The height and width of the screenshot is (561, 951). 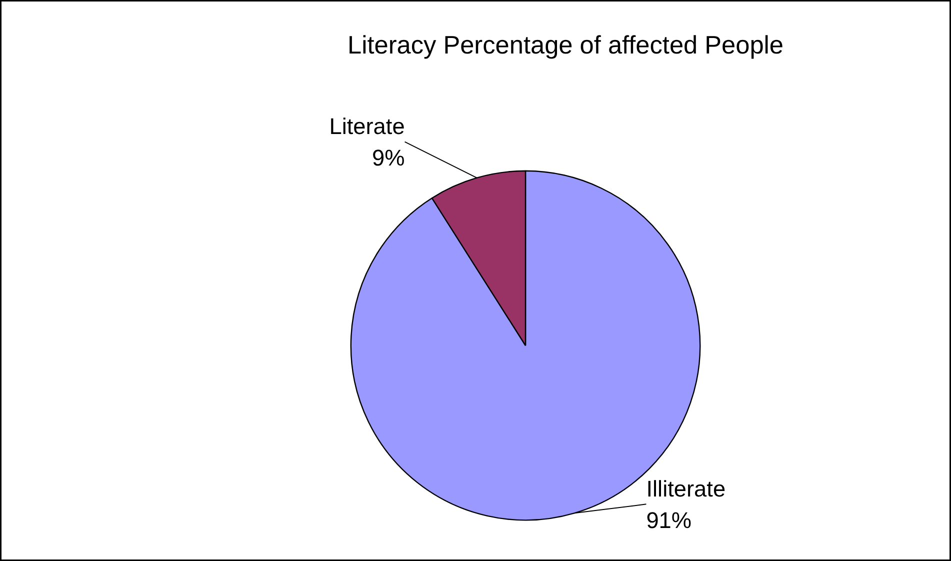 I want to click on chart-title: Literacy Percentage of affected People, so click(x=565, y=46).